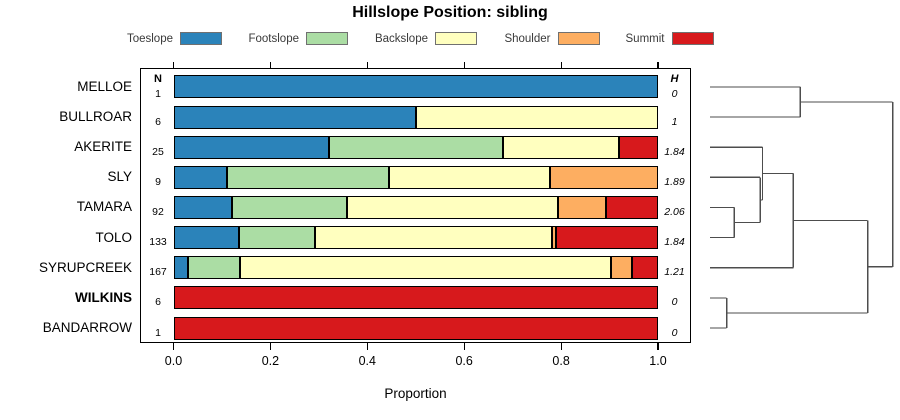 The image size is (900, 420). What do you see at coordinates (415, 87) in the screenshot?
I see `bar-segment-melloe-toeslope` at bounding box center [415, 87].